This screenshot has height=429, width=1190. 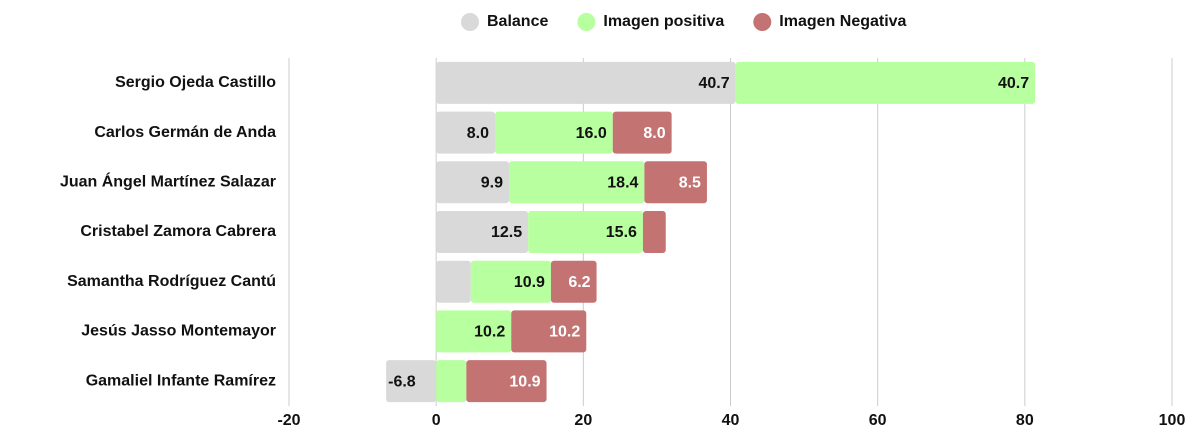 I want to click on legend-label: Balance, so click(x=517, y=21).